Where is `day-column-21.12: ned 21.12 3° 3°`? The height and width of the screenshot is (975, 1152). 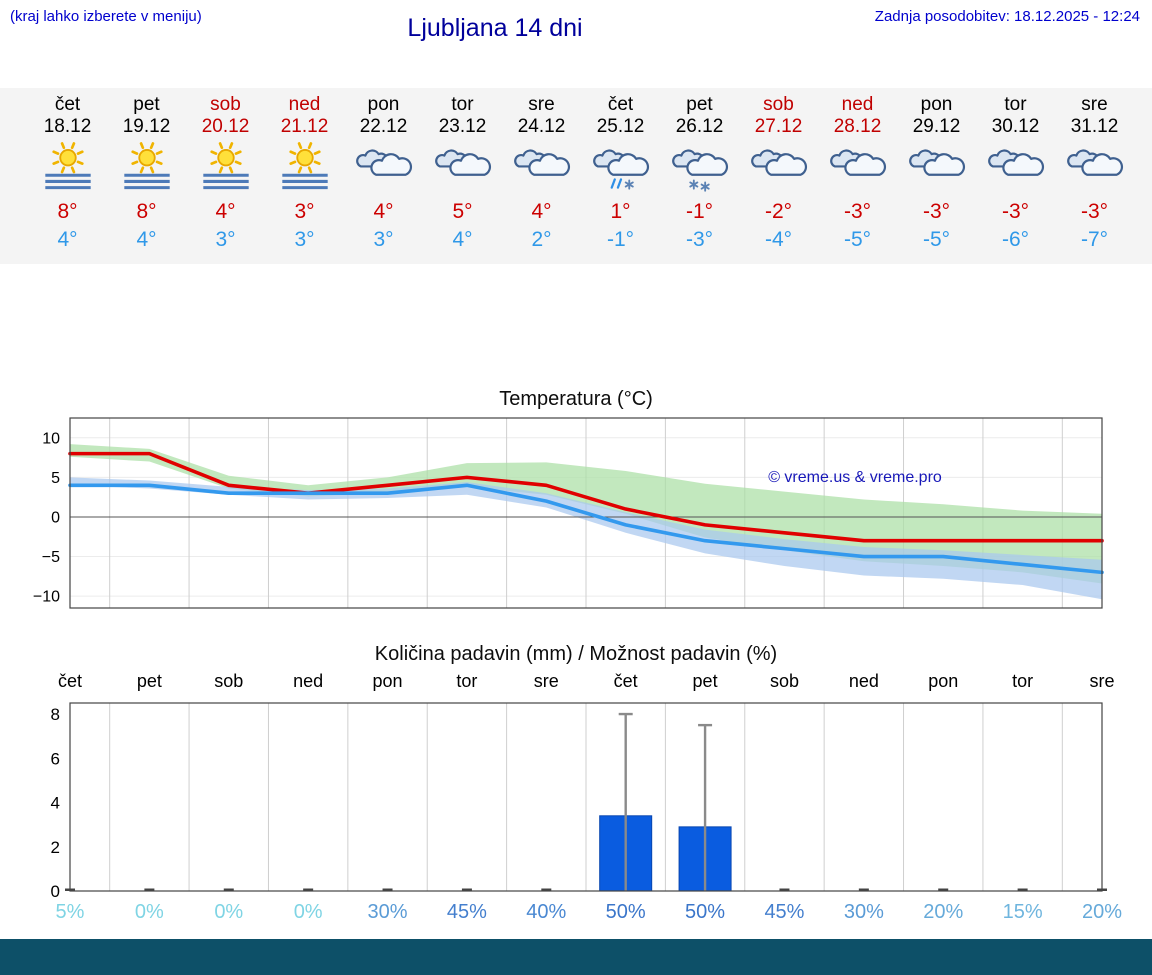 day-column-21.12: ned 21.12 3° 3° is located at coordinates (304, 179).